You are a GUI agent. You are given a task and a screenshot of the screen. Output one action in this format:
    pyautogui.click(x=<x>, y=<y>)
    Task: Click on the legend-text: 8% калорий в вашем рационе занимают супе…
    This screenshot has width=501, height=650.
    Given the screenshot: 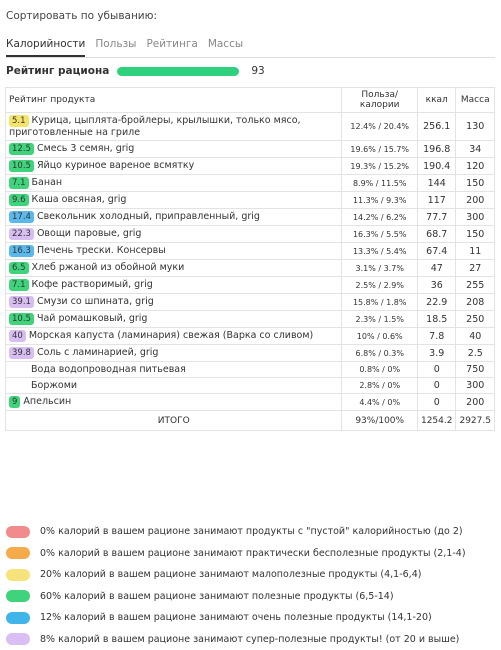 What is the action you would take?
    pyautogui.click(x=249, y=639)
    